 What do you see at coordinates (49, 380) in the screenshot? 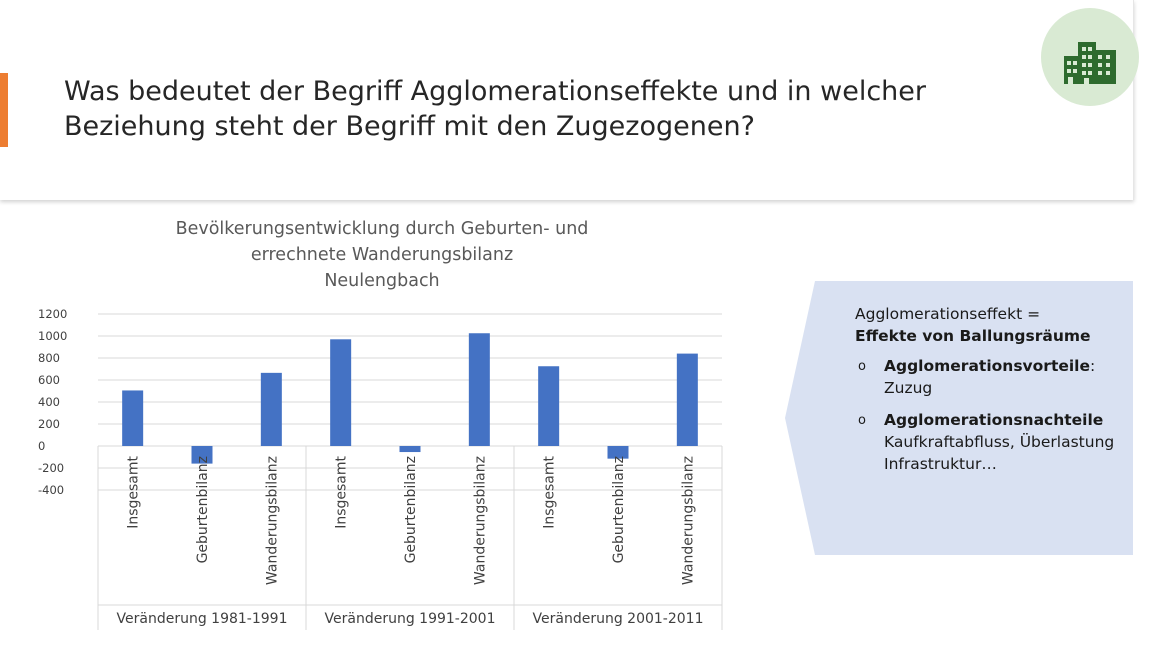
I see `y-tick-label: 600` at bounding box center [49, 380].